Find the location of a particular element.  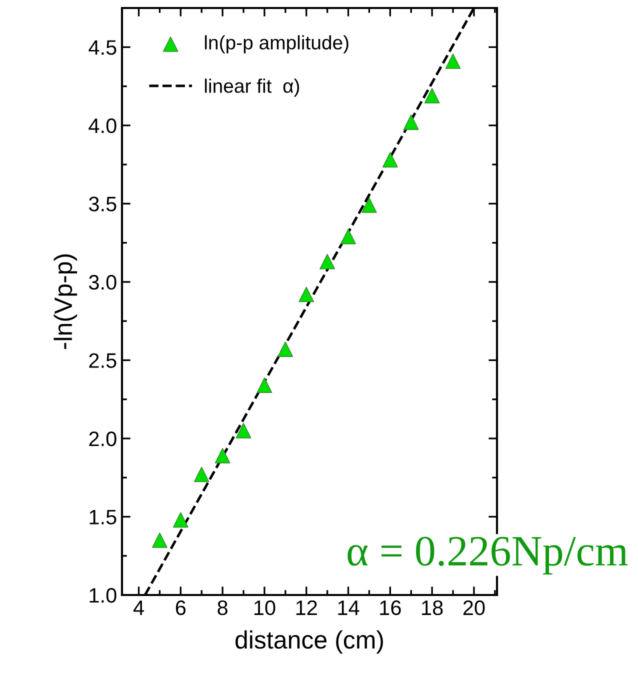

y-tick-label: 4.5 is located at coordinates (102, 47).